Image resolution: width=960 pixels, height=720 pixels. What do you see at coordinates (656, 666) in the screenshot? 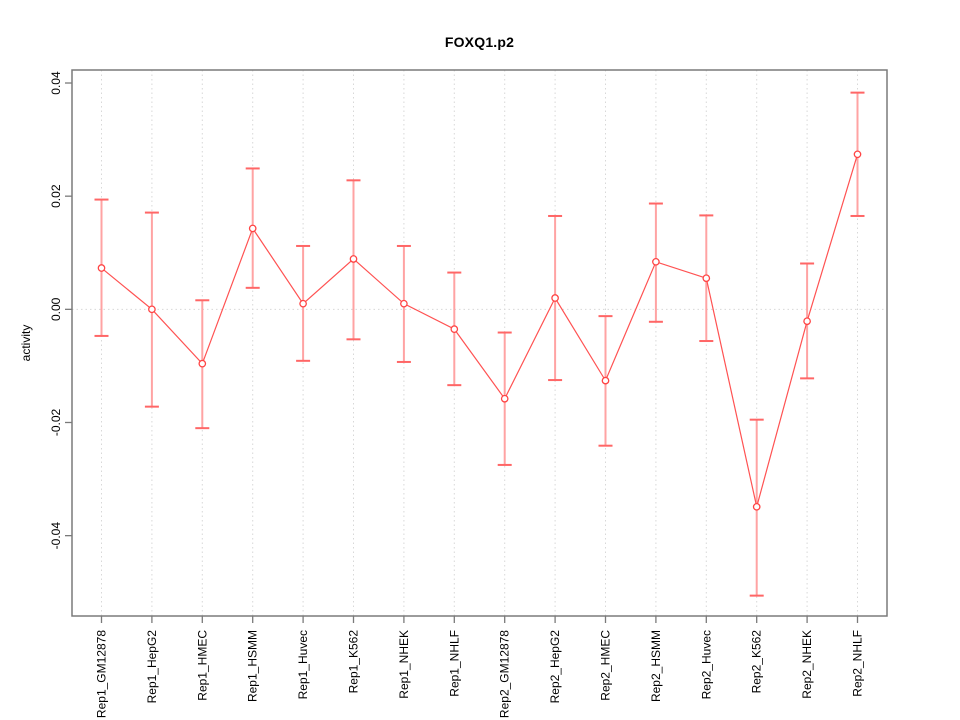
I see `x-tick-label: Rep2_HSMM` at bounding box center [656, 666].